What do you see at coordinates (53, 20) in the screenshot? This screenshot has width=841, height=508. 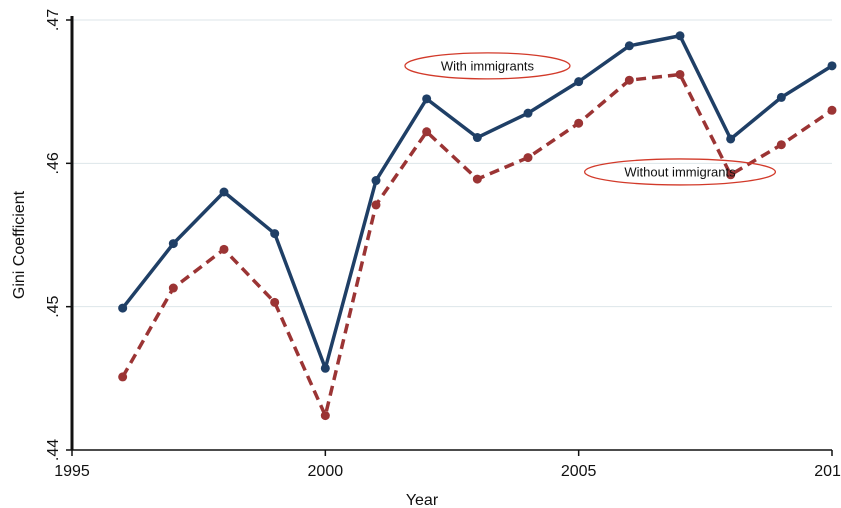 I see `y-tick-label: .47` at bounding box center [53, 20].